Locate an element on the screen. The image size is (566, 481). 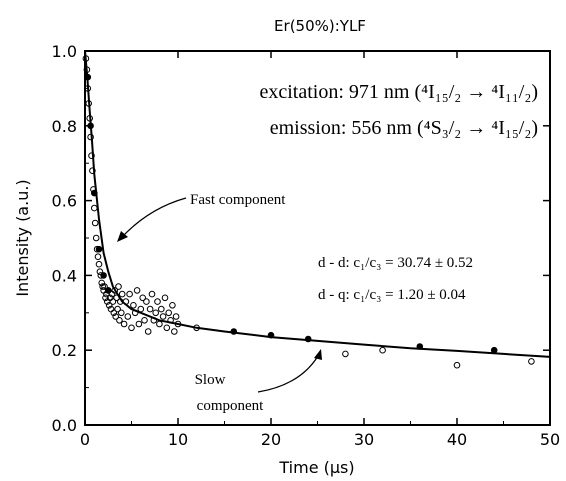
x-axis-title: Time (μs) is located at coordinates (316, 467).